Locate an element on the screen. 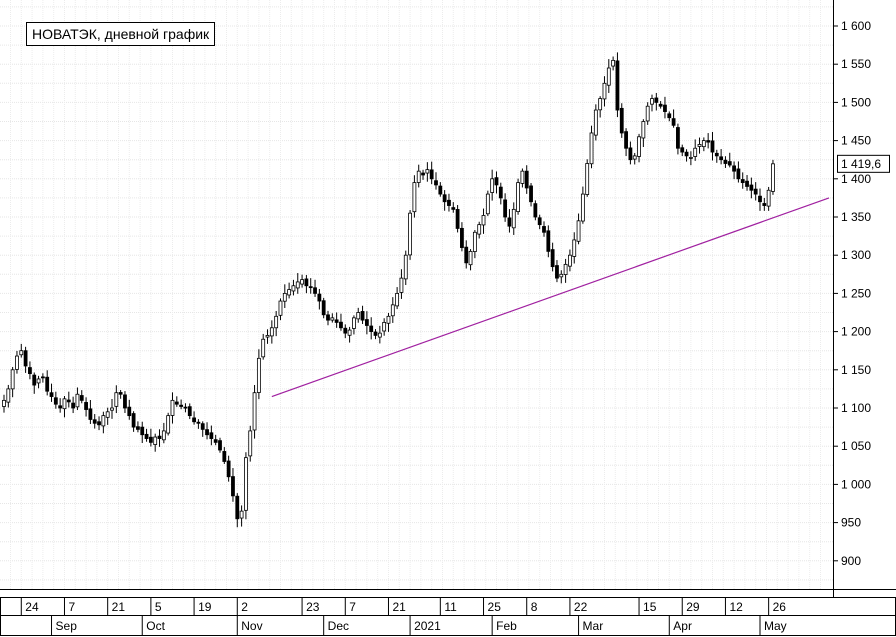  day-tick-label: 12 is located at coordinates (736, 607).